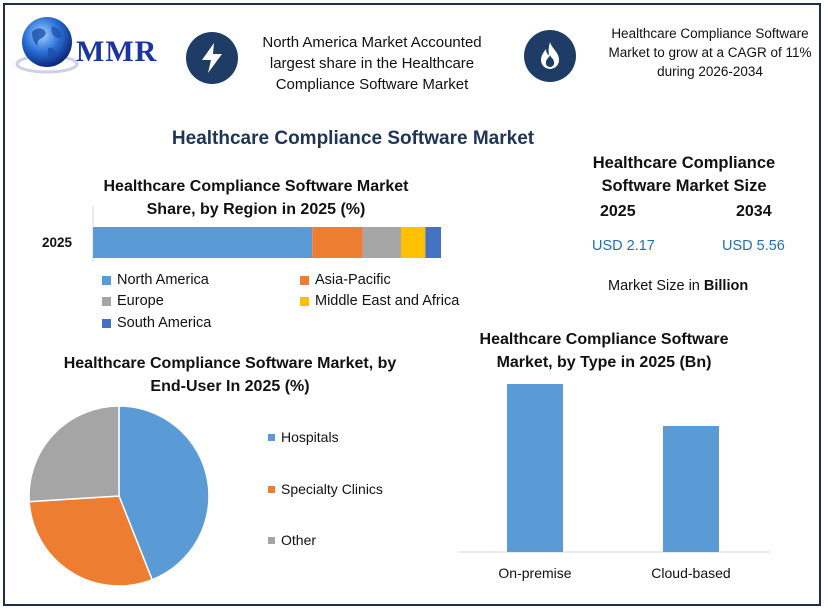  What do you see at coordinates (117, 51) in the screenshot?
I see `brand-logo-text: MMR` at bounding box center [117, 51].